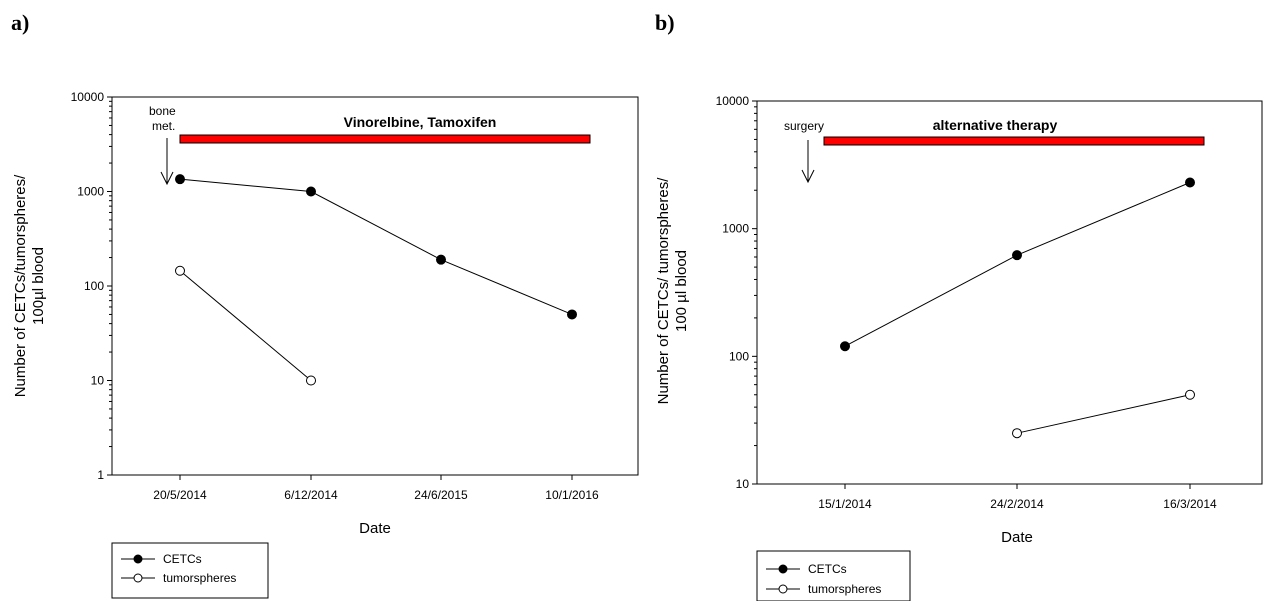 The height and width of the screenshot is (601, 1270). What do you see at coordinates (572, 495) in the screenshot?
I see `x-tick-label-a: 10/1/2016` at bounding box center [572, 495].